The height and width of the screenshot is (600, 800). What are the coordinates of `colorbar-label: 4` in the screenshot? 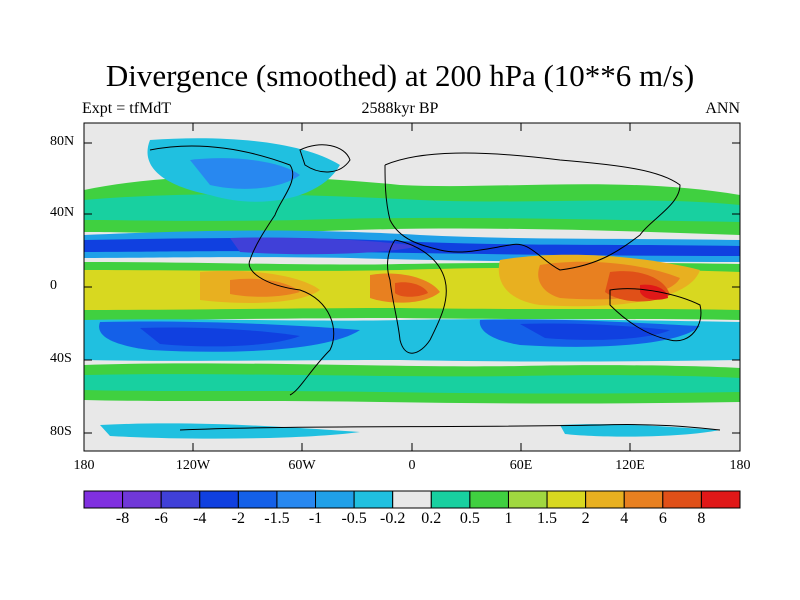 It's located at (624, 518).